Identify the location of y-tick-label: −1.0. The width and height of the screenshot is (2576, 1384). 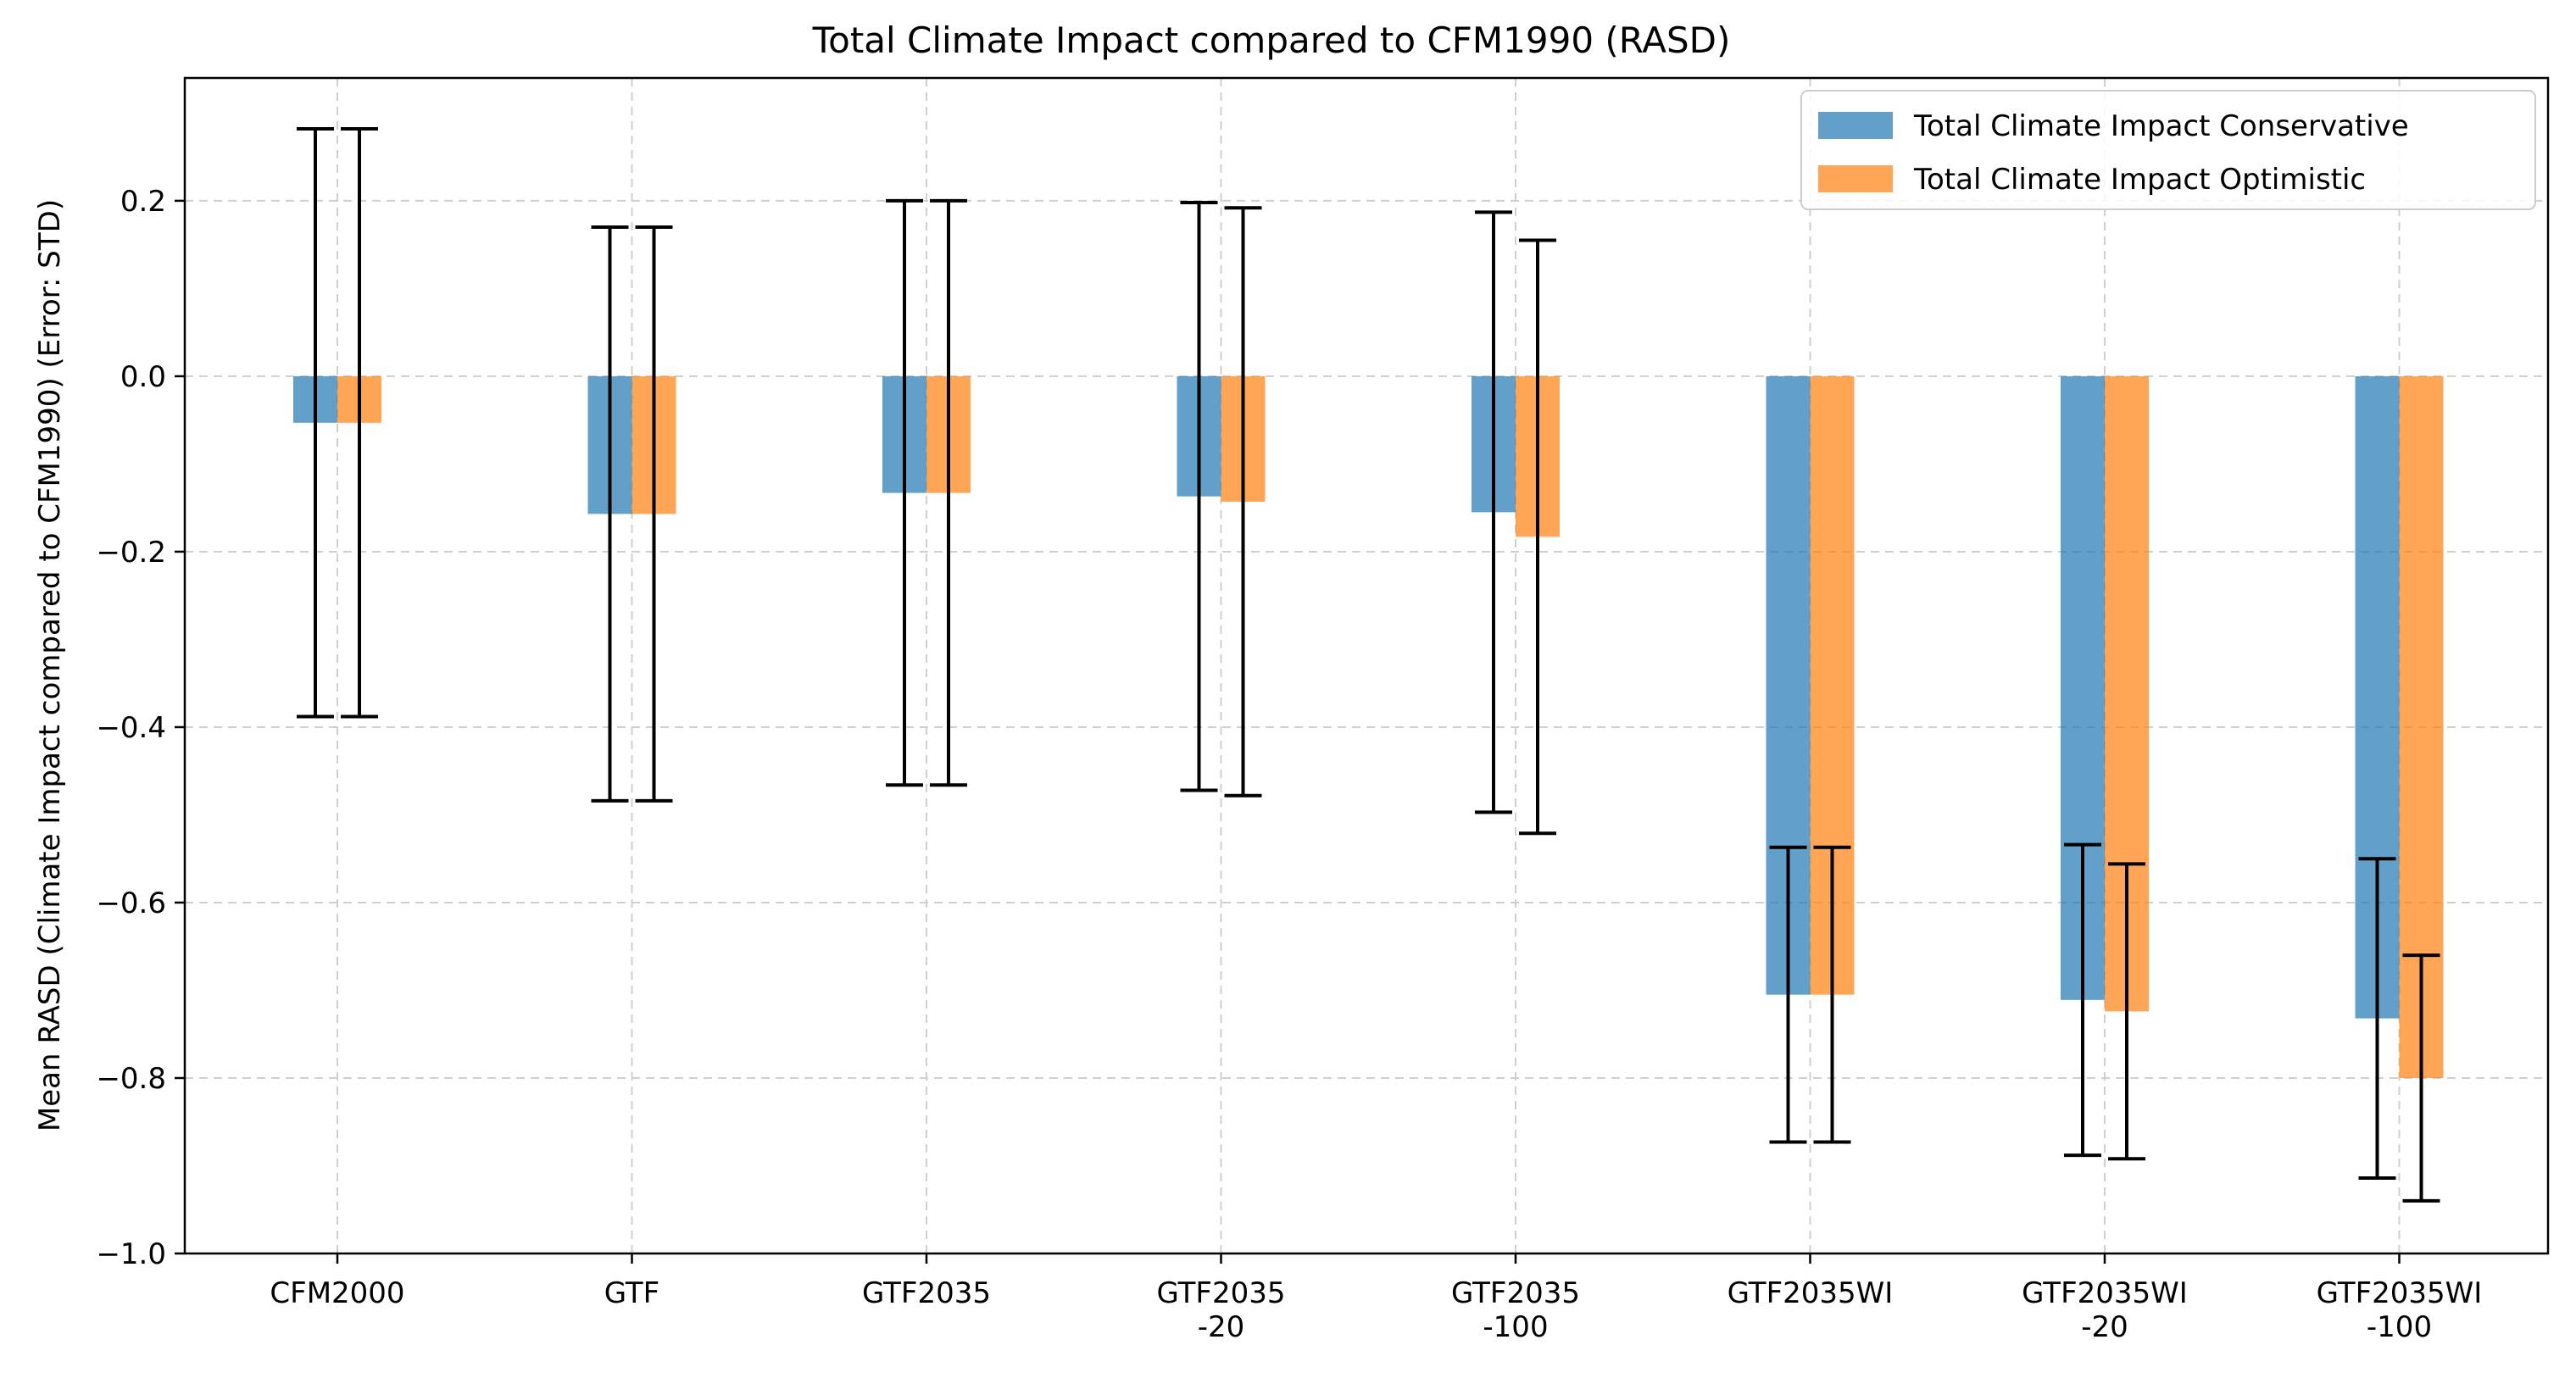
(131, 1254).